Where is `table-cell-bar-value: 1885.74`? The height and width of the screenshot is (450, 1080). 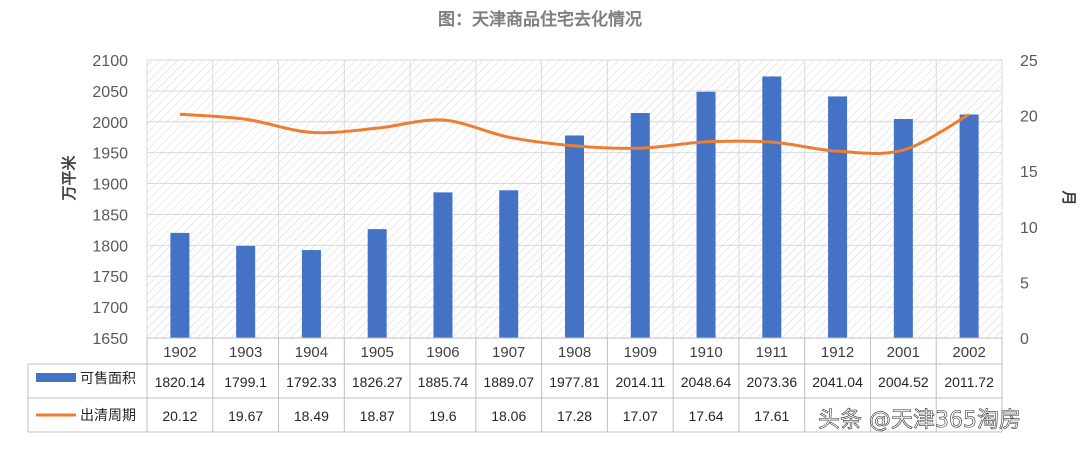 table-cell-bar-value: 1885.74 is located at coordinates (443, 382).